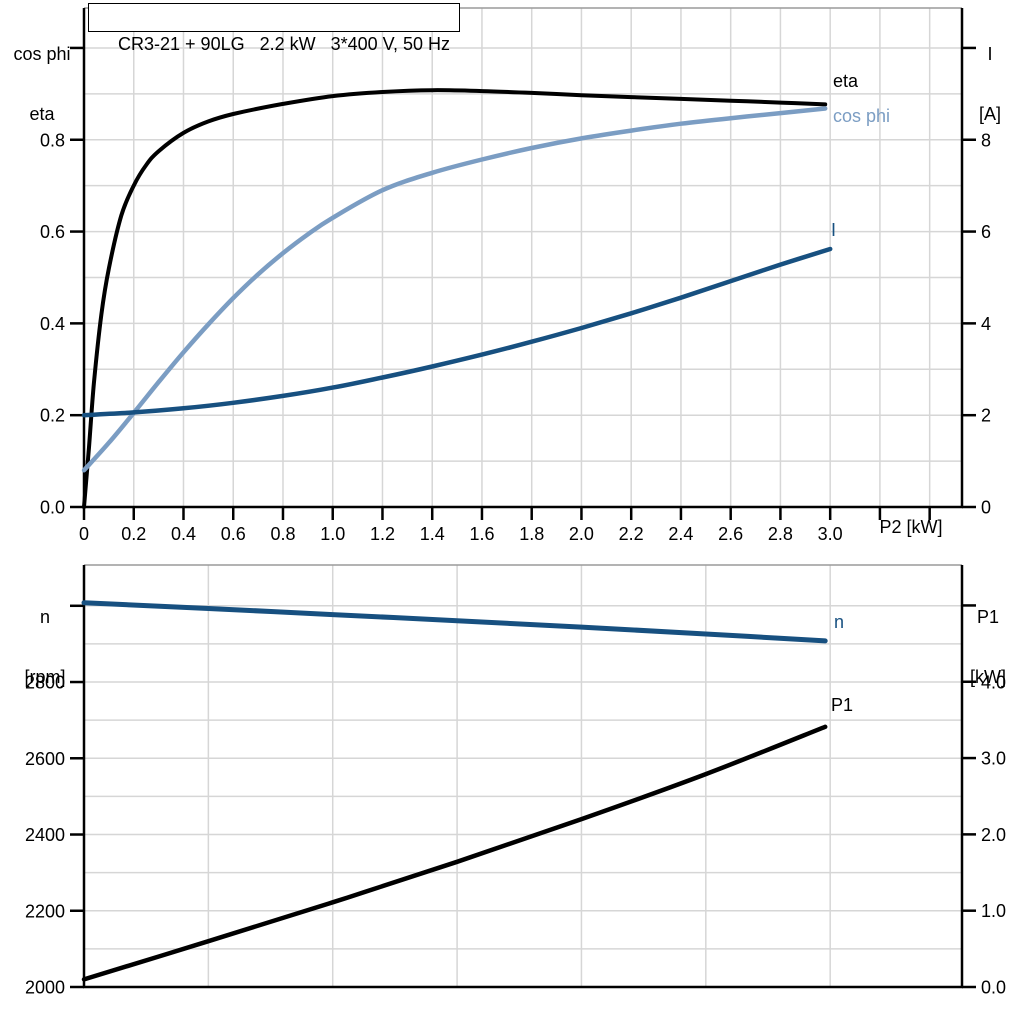 This screenshot has width=1024, height=1024. What do you see at coordinates (52, 140) in the screenshot?
I see `left-tick-label: 0.8` at bounding box center [52, 140].